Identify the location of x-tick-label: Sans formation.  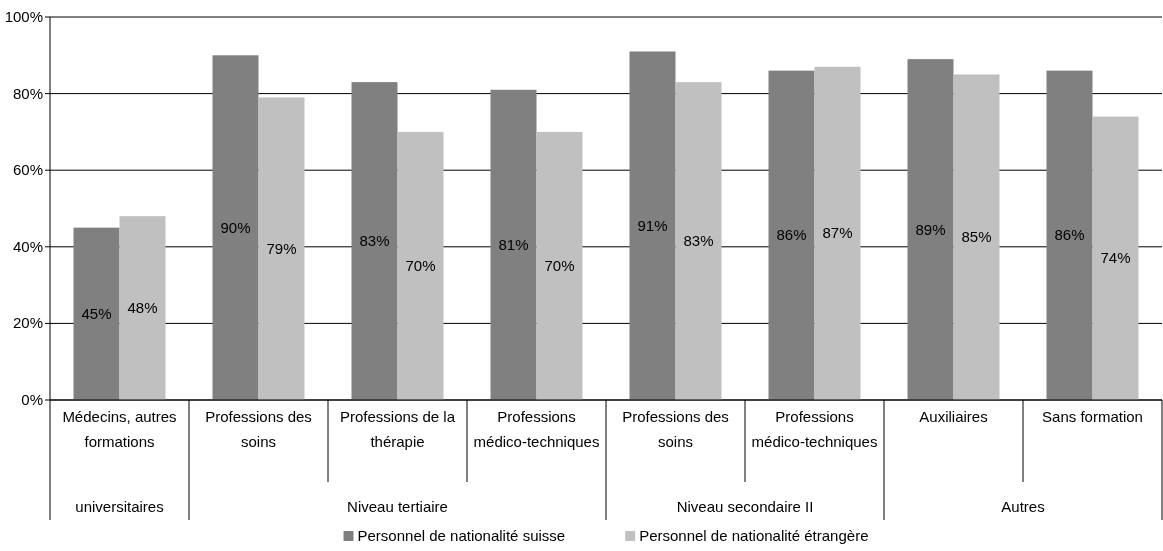
(1092, 416).